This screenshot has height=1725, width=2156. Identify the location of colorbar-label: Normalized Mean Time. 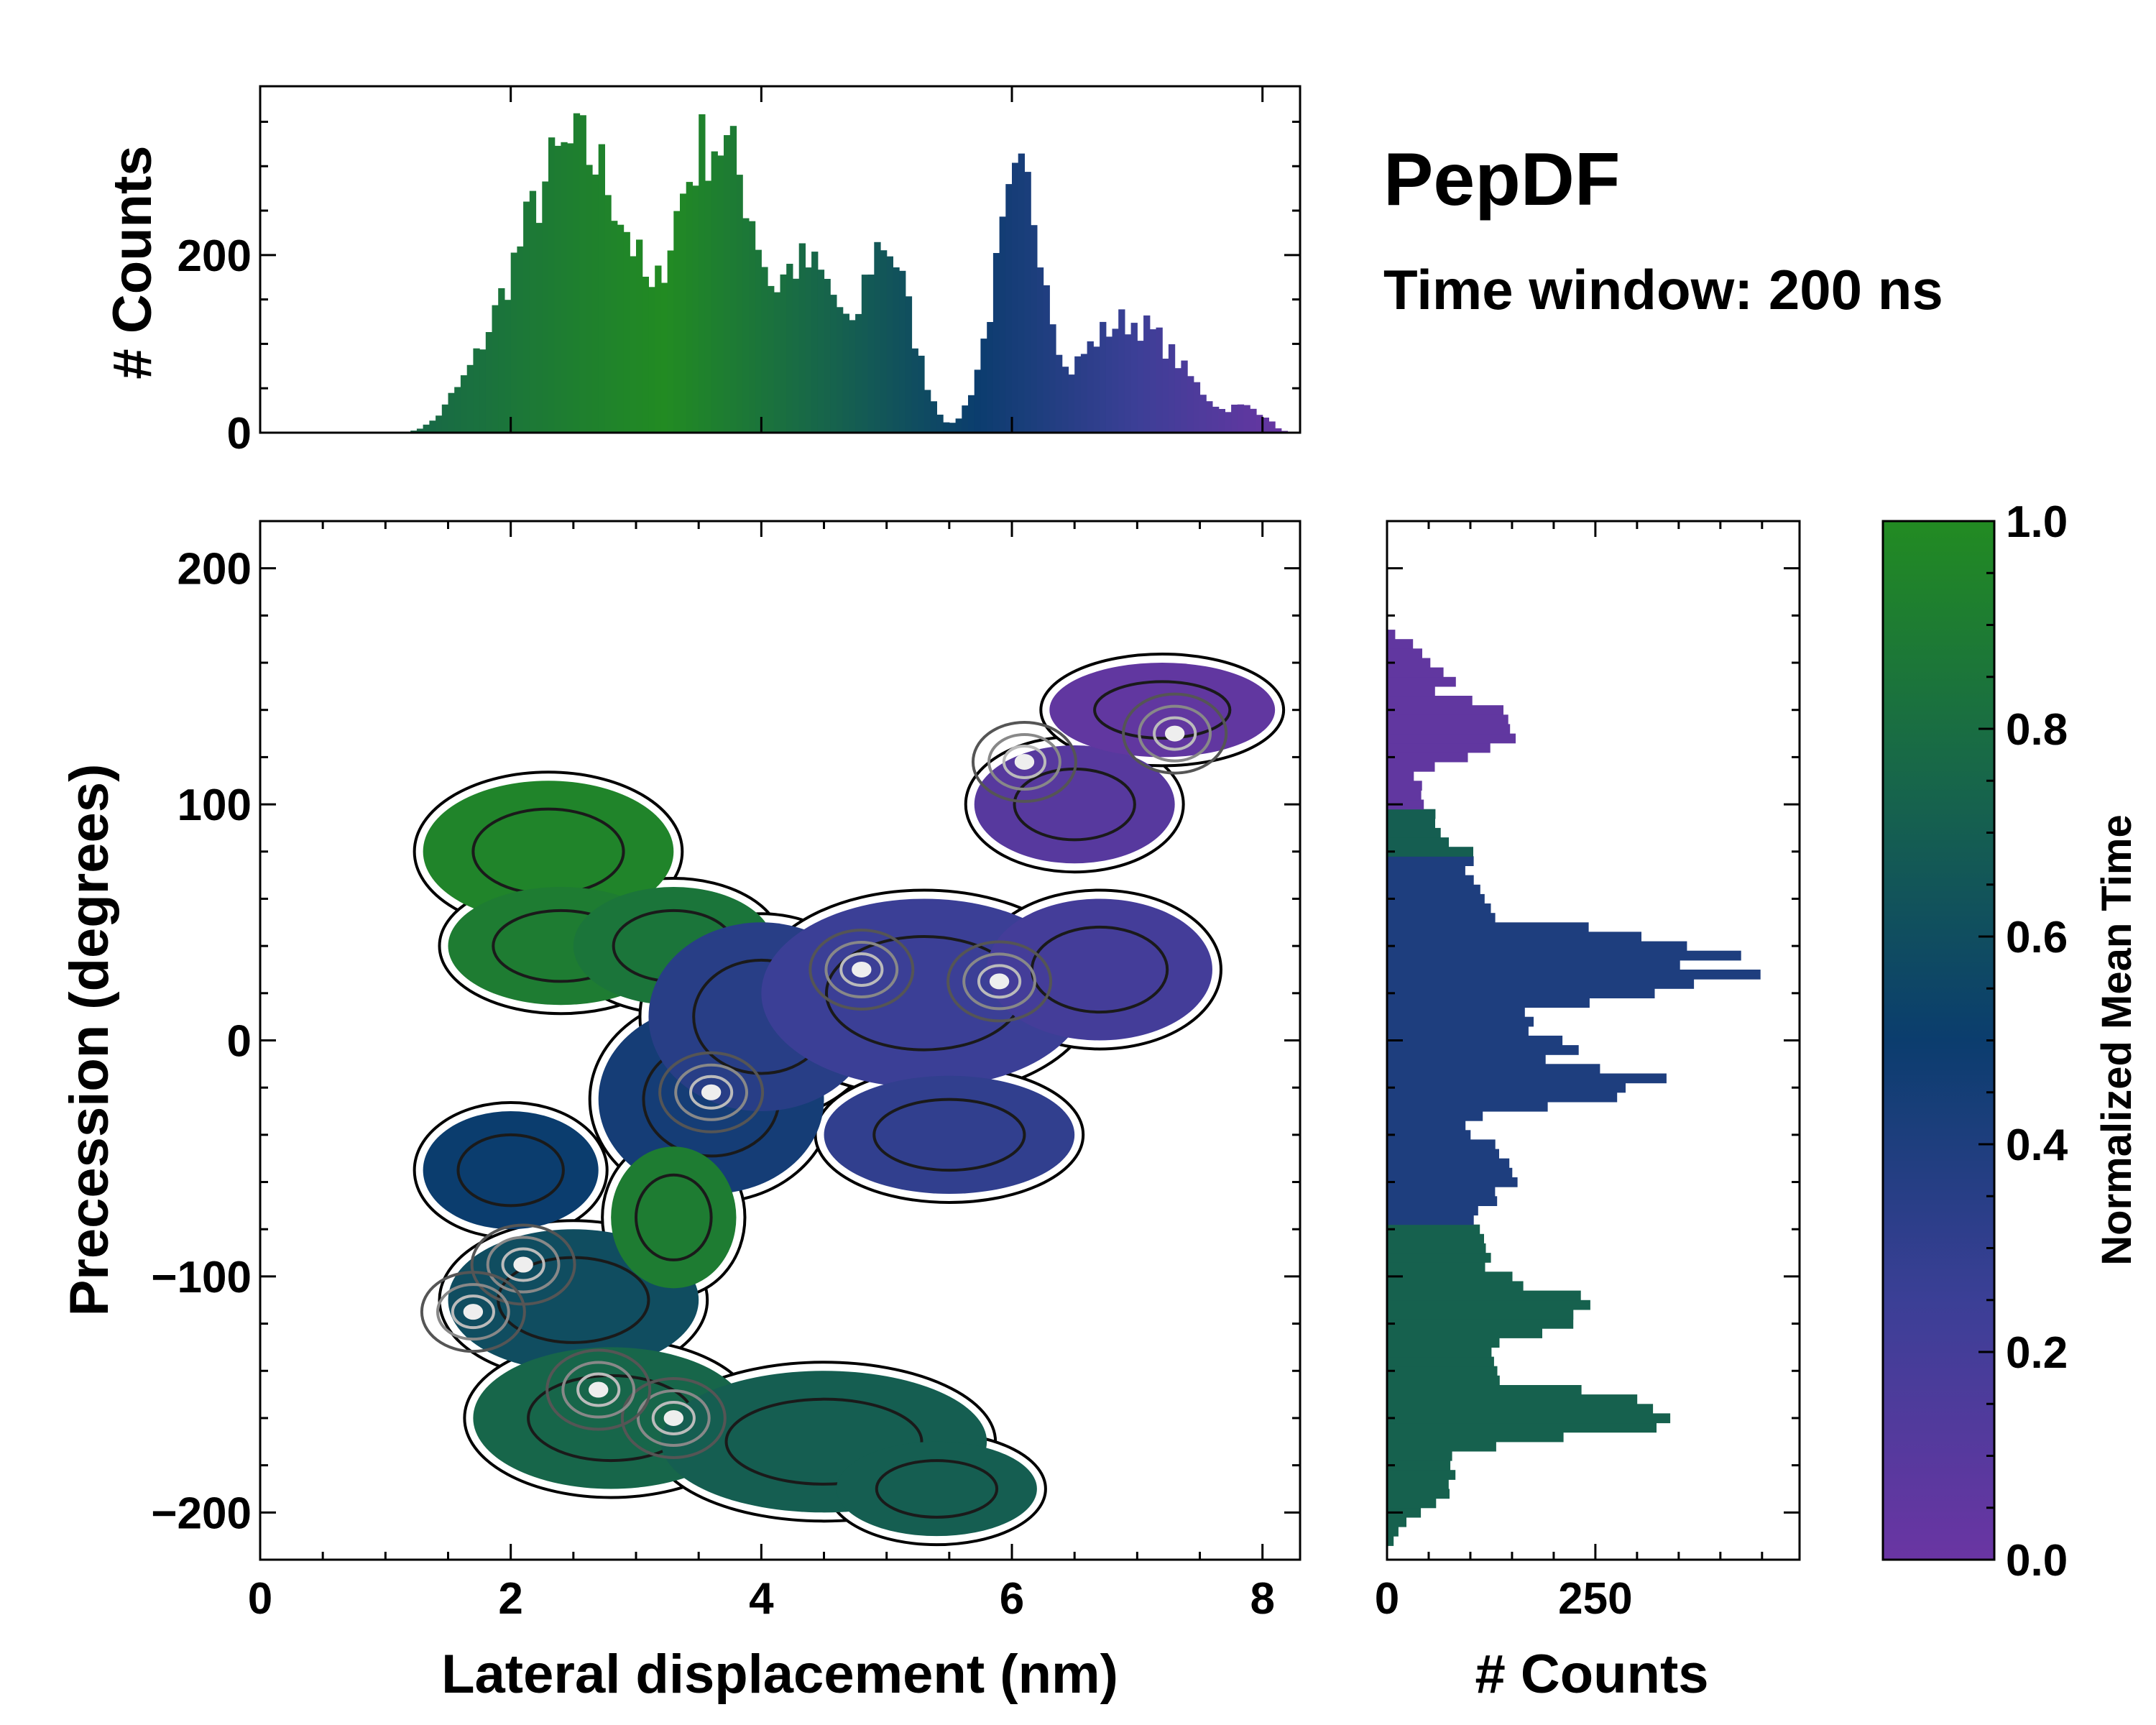
(2116, 1039).